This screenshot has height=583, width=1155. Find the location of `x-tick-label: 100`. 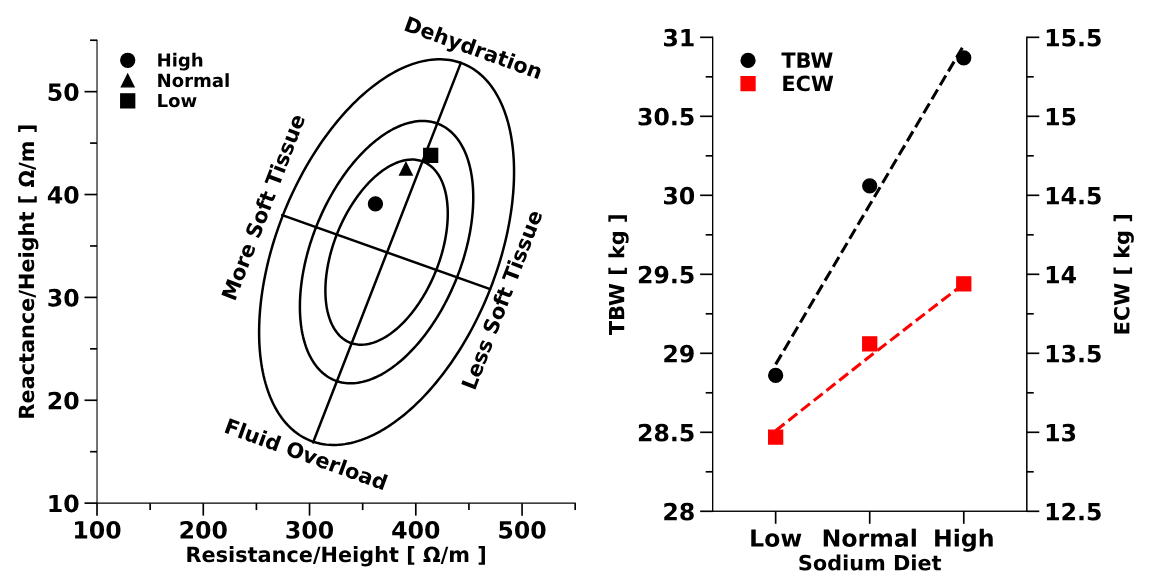

x-tick-label: 100 is located at coordinates (98, 529).